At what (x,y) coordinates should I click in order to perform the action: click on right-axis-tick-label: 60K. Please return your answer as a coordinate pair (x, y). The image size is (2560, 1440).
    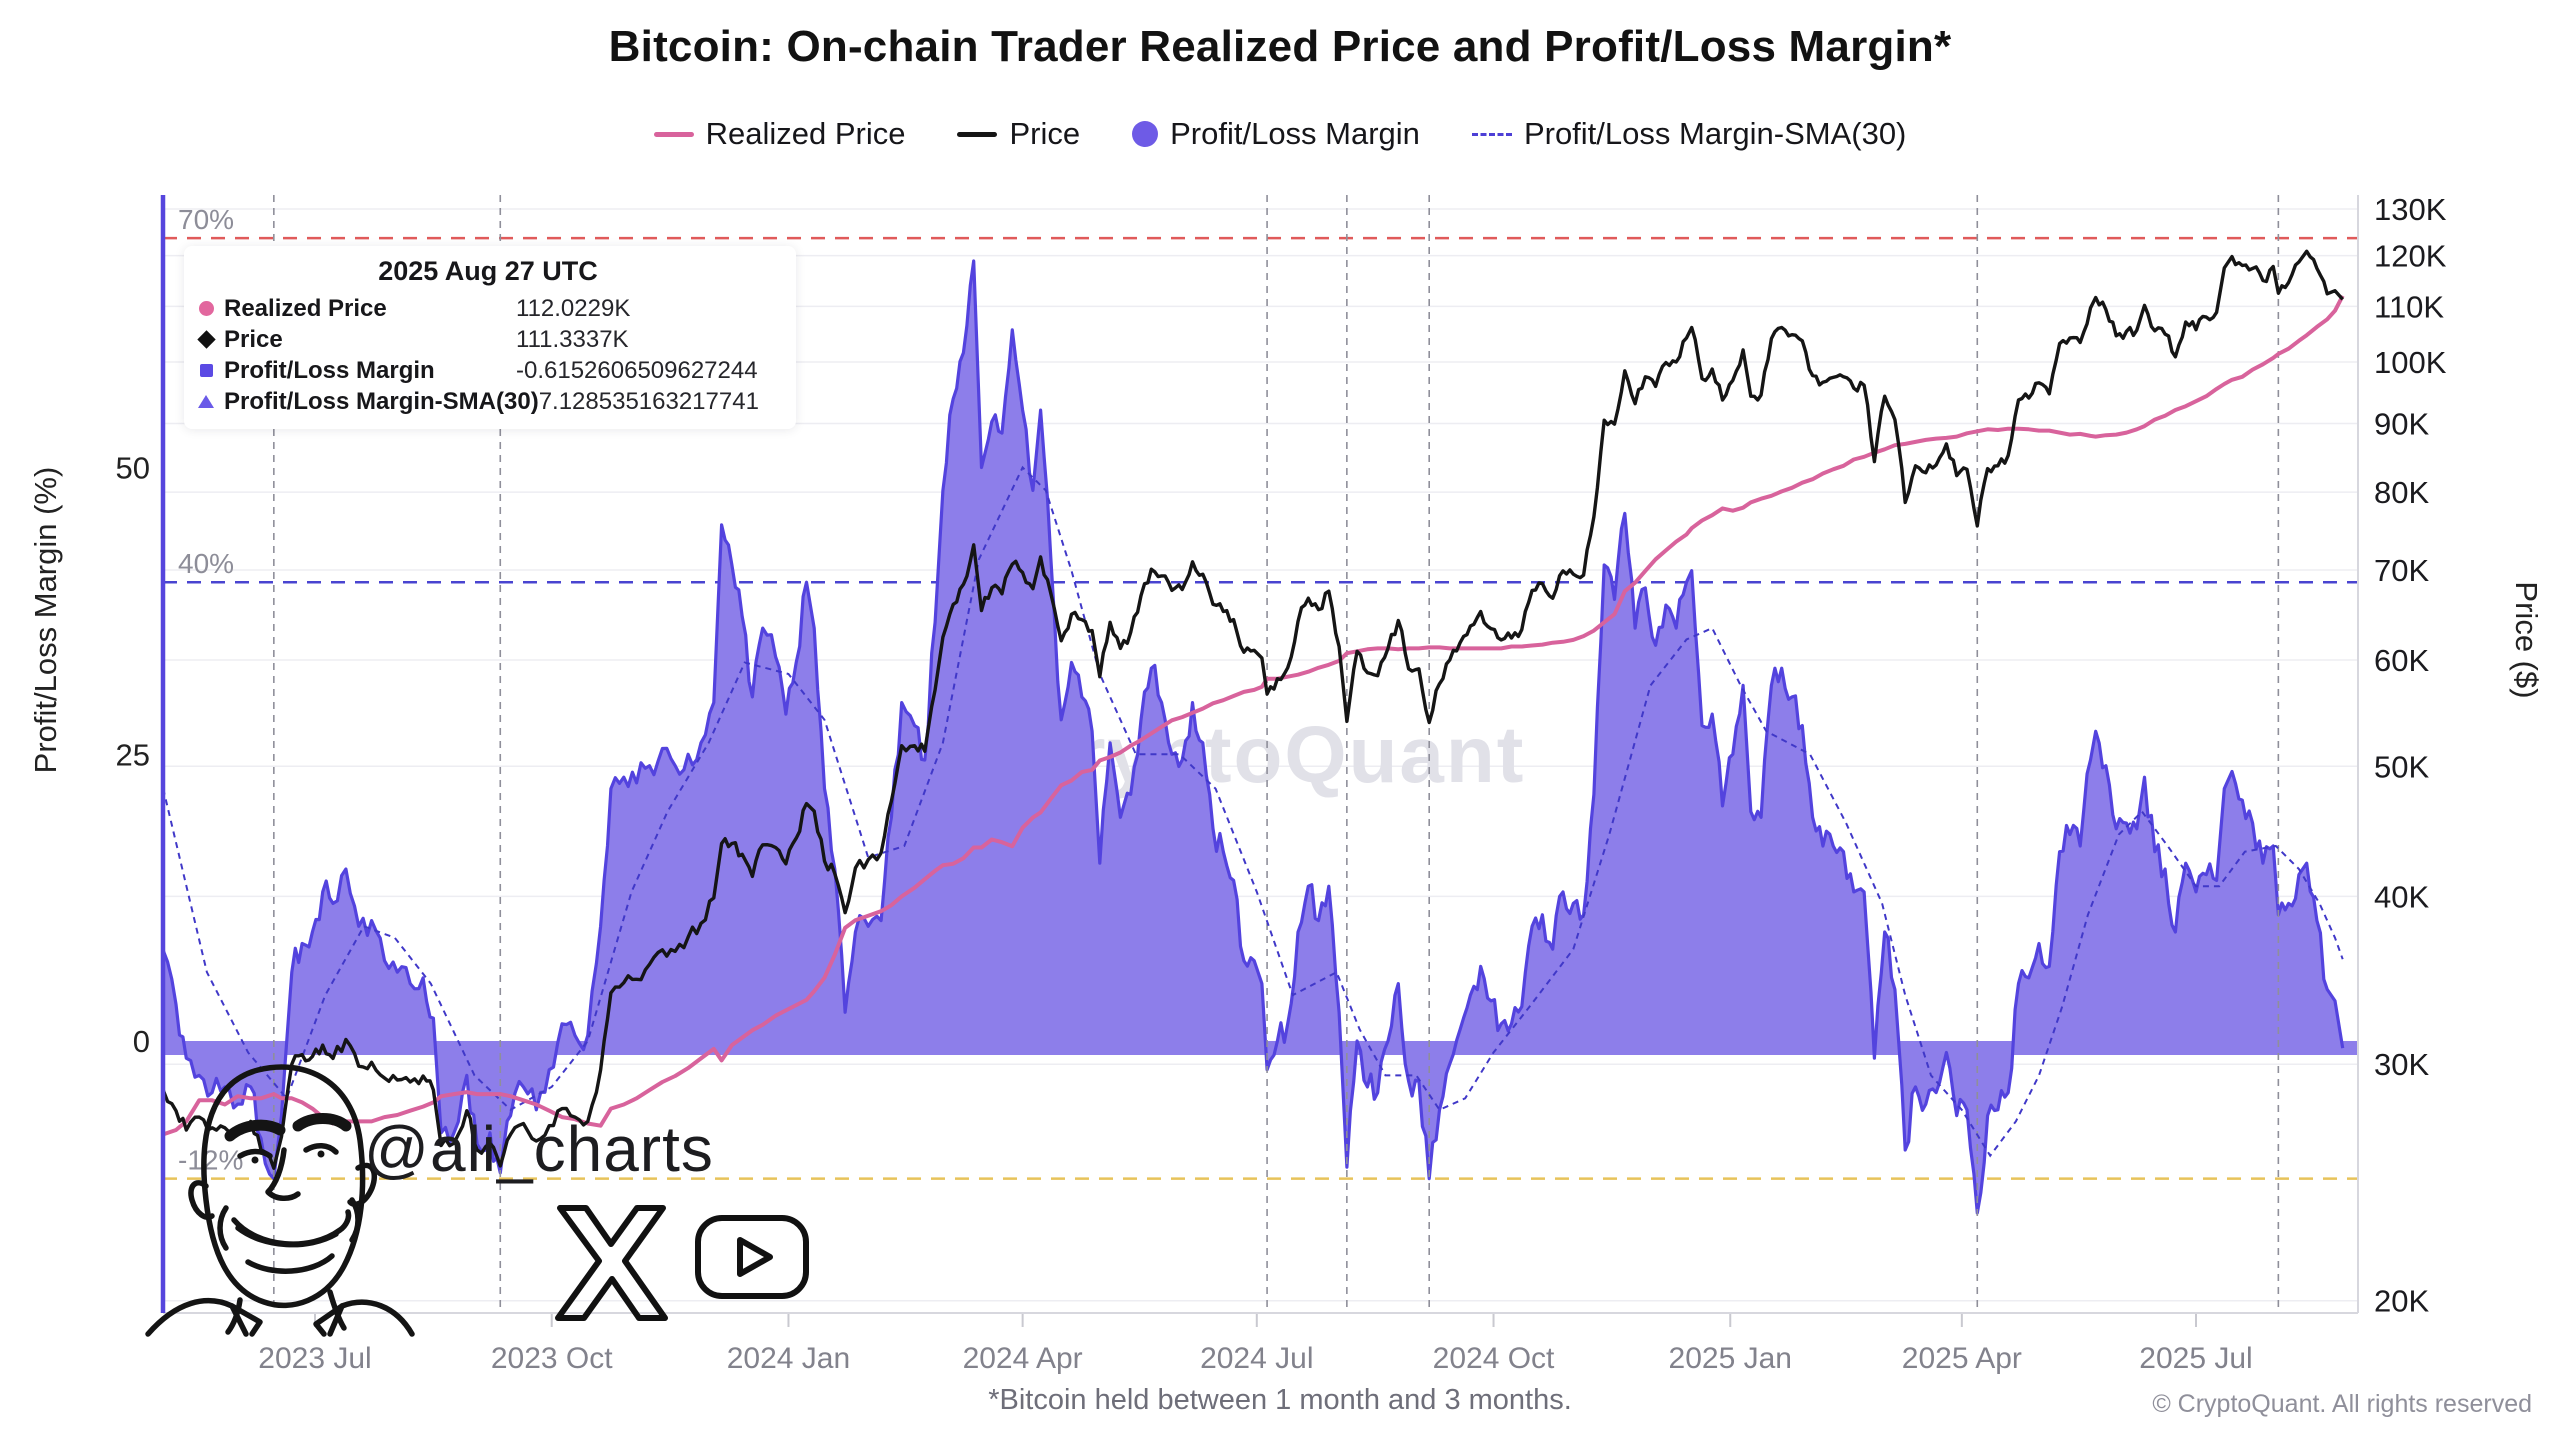
    Looking at the image, I should click on (2401, 660).